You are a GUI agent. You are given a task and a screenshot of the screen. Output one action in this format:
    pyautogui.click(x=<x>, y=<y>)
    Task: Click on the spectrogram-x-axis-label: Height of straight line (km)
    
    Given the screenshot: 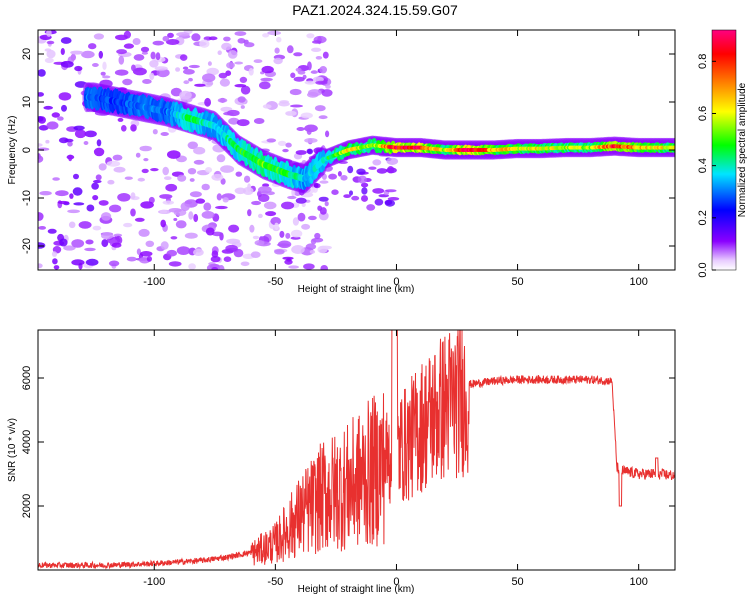 What is the action you would take?
    pyautogui.click(x=356, y=289)
    